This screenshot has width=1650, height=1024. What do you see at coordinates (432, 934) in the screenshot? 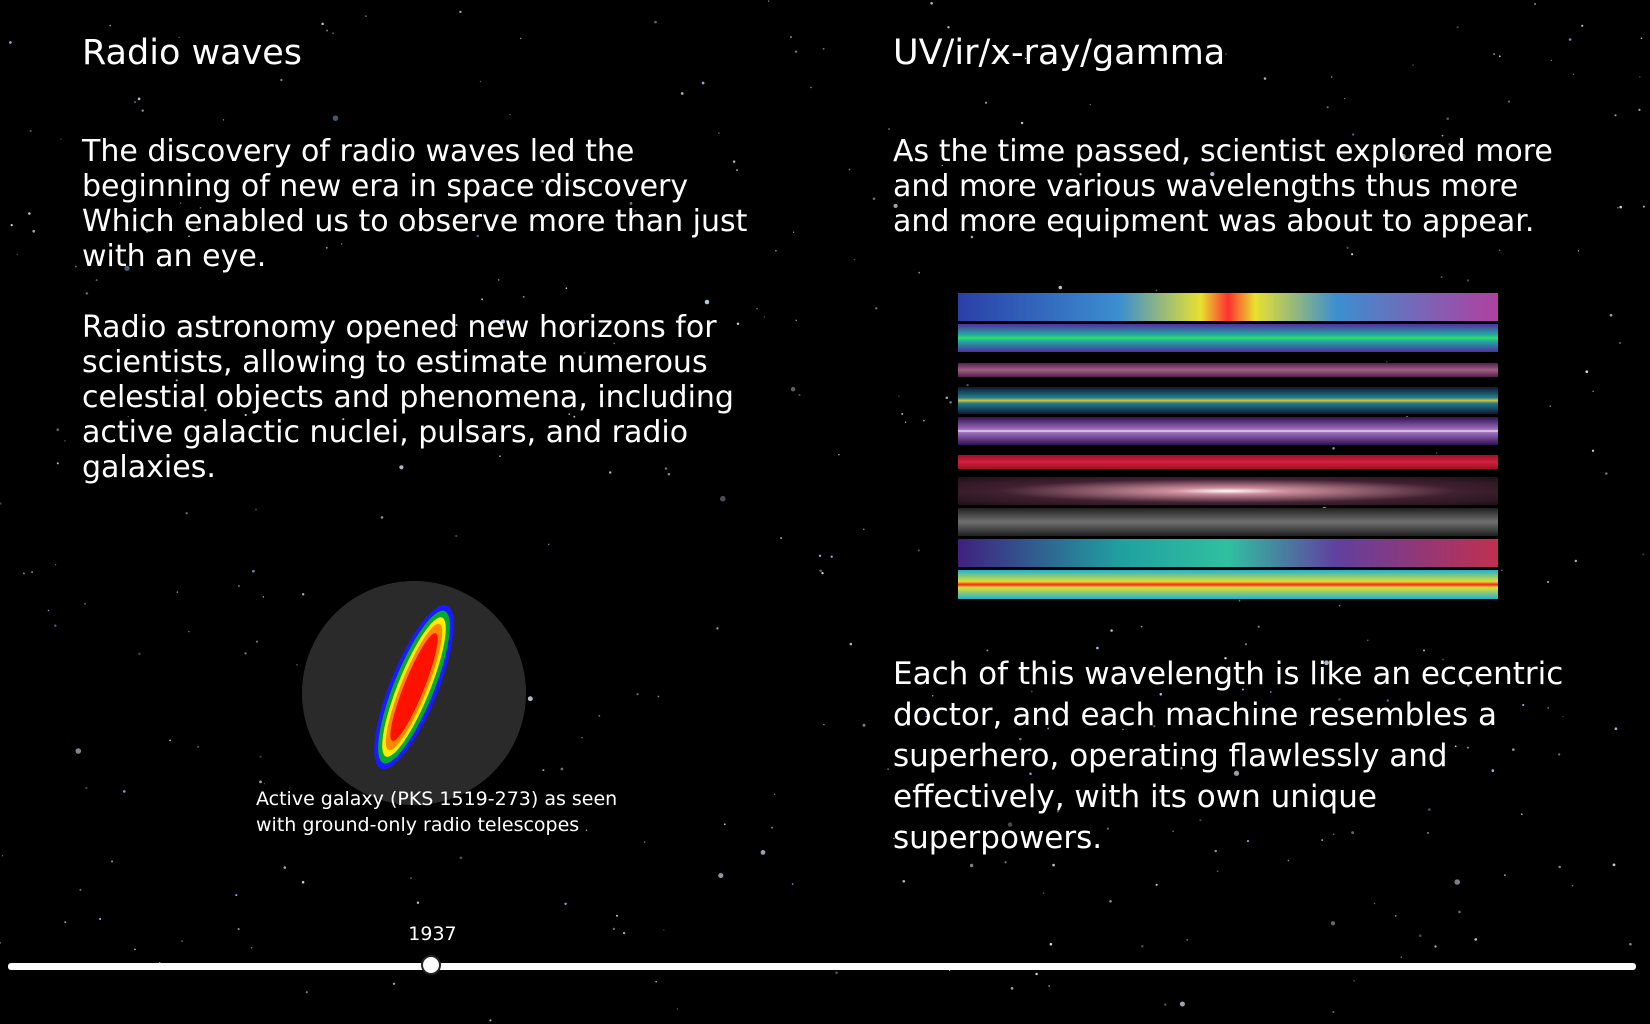
I see `timeline-year-label: 1937` at bounding box center [432, 934].